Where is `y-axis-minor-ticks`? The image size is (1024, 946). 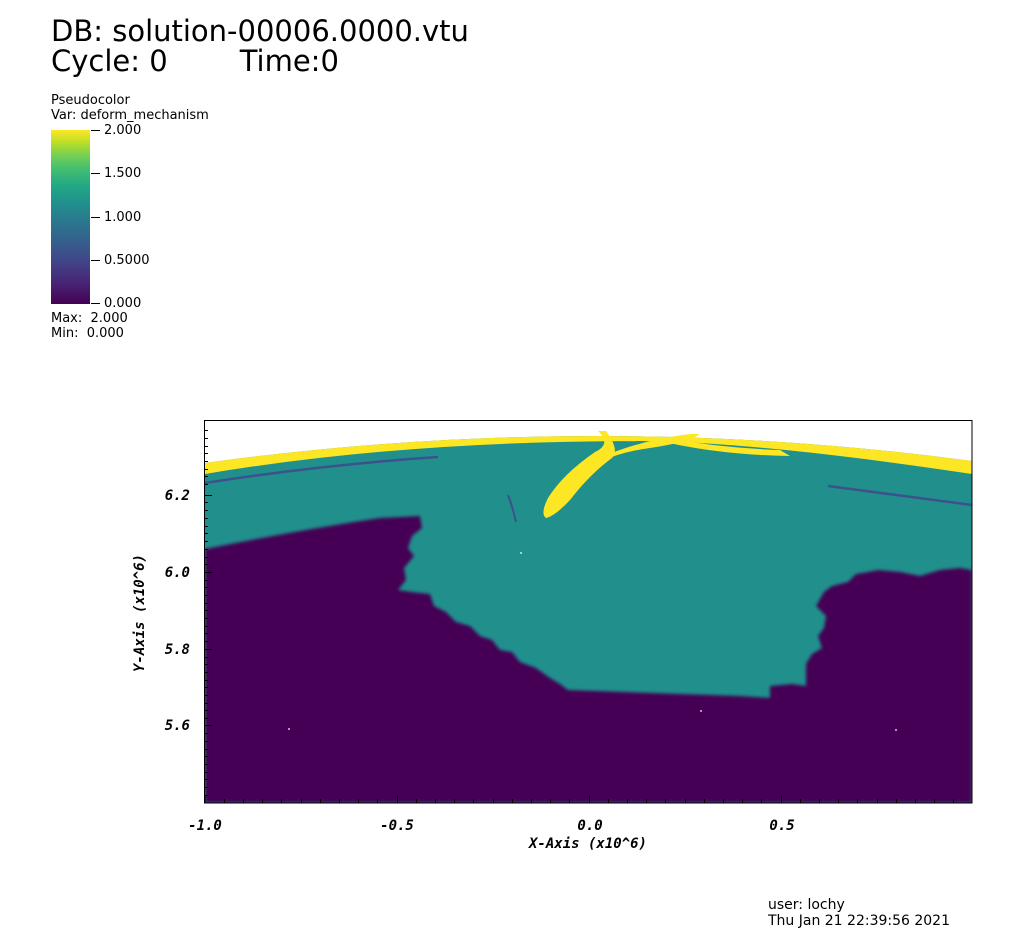
y-axis-minor-ticks is located at coordinates (206, 613).